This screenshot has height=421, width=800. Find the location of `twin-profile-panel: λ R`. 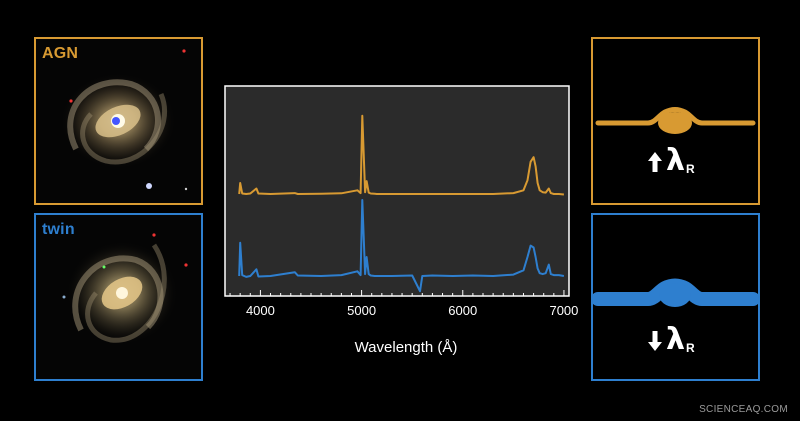

twin-profile-panel: λ R is located at coordinates (675, 297).